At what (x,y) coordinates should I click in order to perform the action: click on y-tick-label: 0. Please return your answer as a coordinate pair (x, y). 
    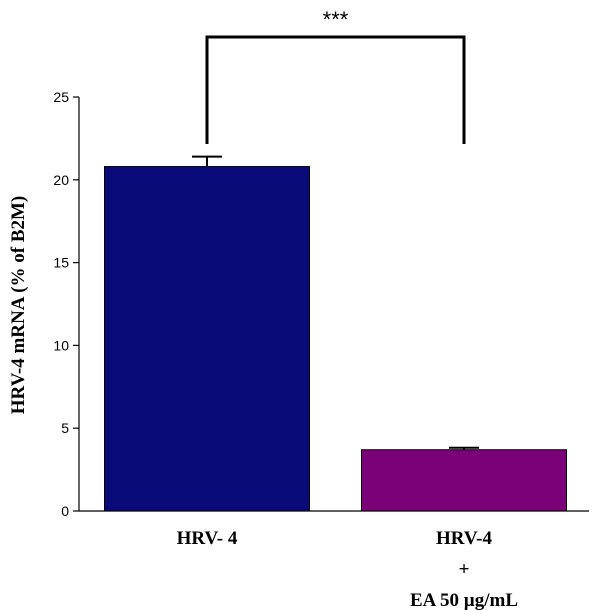
    Looking at the image, I should click on (65, 511).